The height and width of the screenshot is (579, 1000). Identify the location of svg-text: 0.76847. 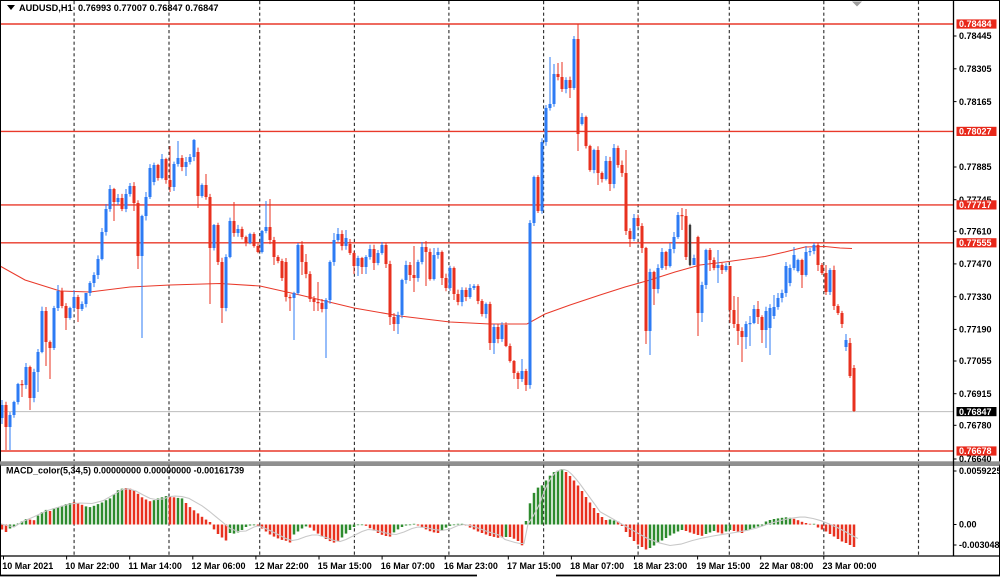
(975, 412).